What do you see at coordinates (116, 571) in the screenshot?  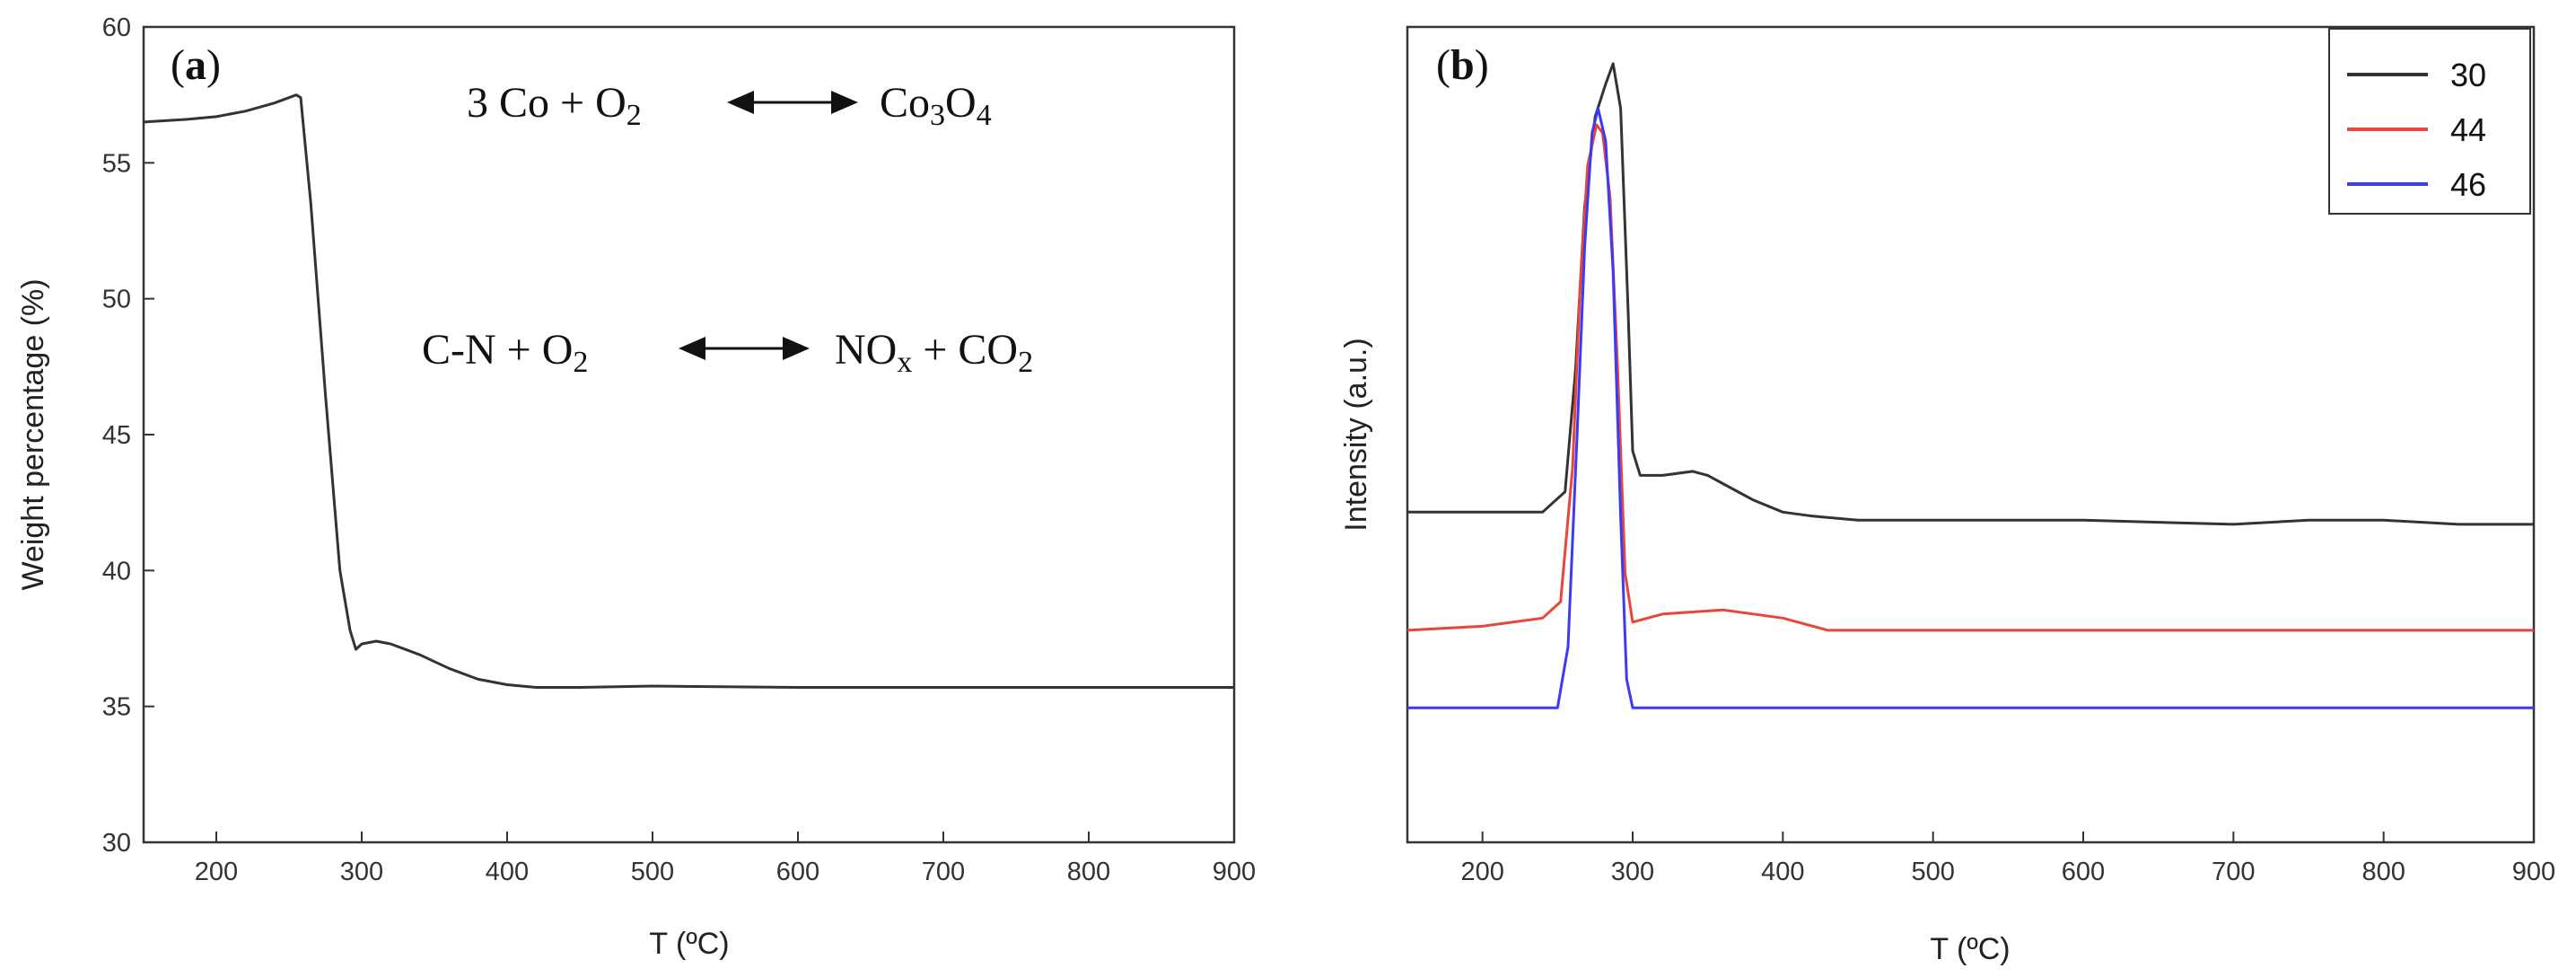 I see `y-tick-label: 40` at bounding box center [116, 571].